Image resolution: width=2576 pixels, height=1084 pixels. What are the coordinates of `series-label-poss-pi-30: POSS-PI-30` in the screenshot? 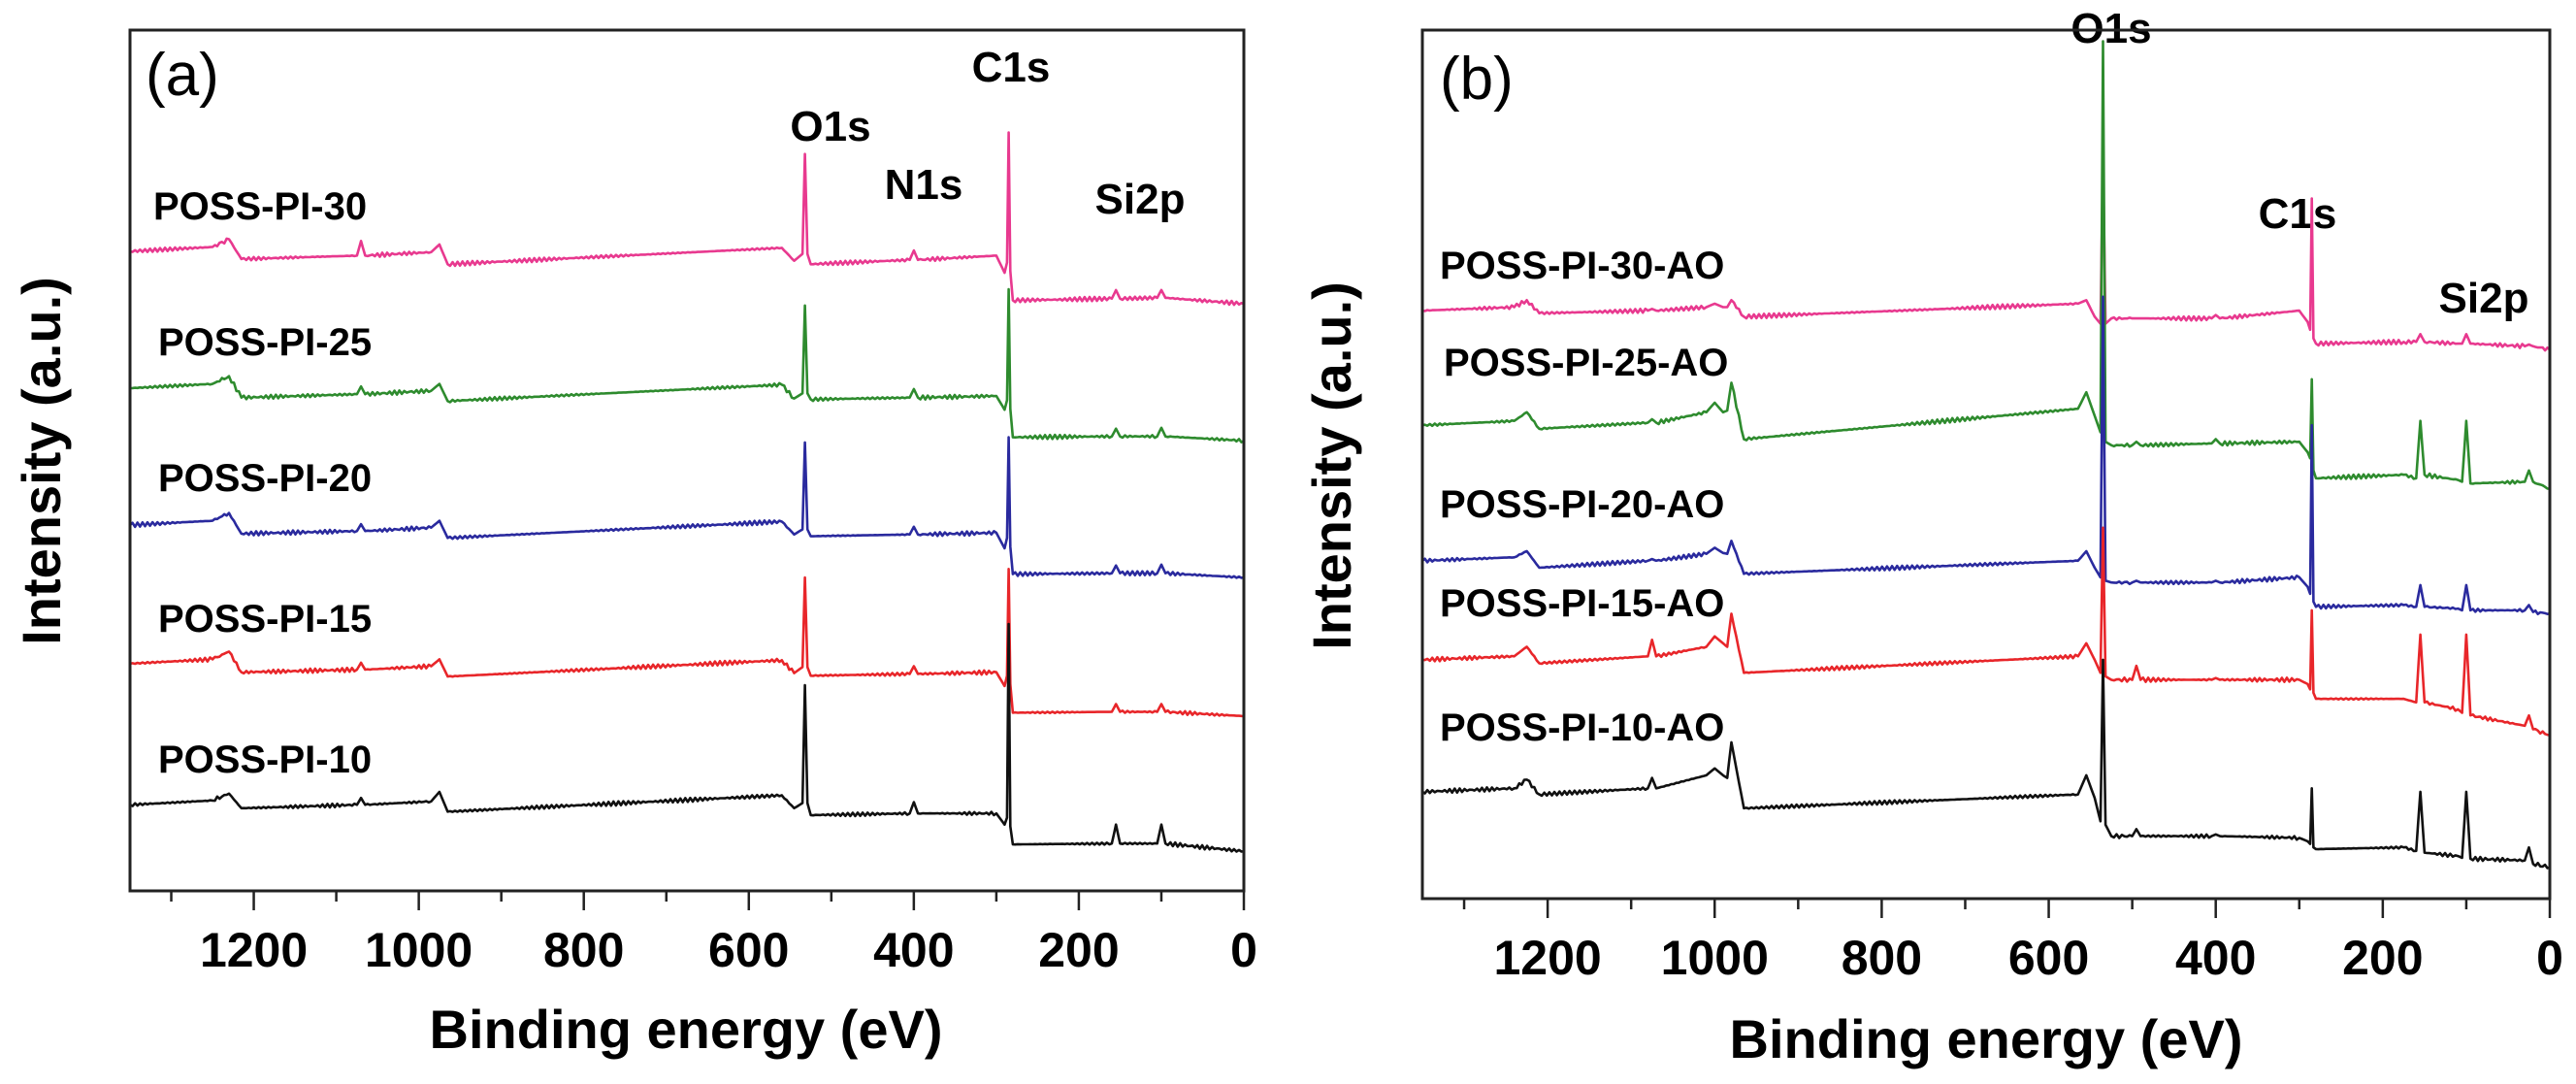 It's located at (260, 206).